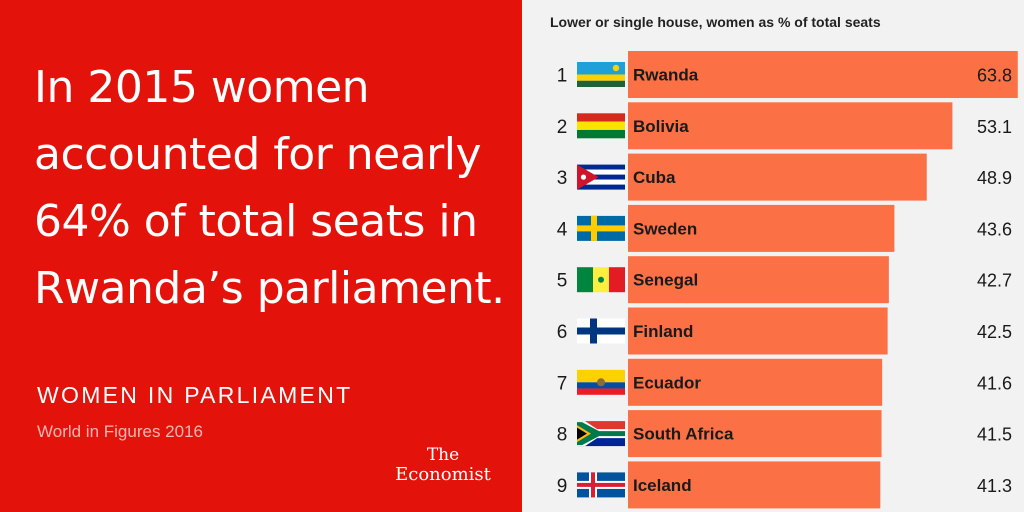  What do you see at coordinates (601, 485) in the screenshot?
I see `iceland-flag-icon` at bounding box center [601, 485].